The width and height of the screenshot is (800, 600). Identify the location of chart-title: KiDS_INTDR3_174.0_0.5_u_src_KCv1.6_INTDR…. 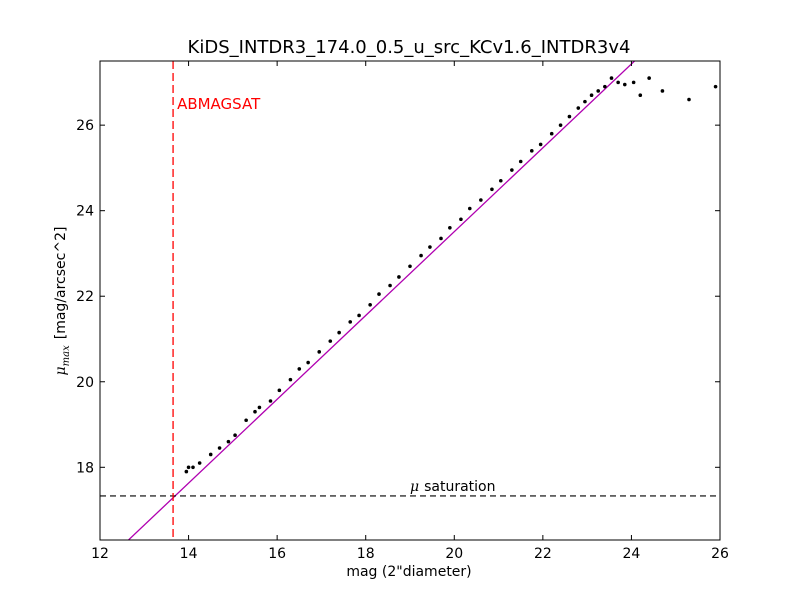
(409, 47).